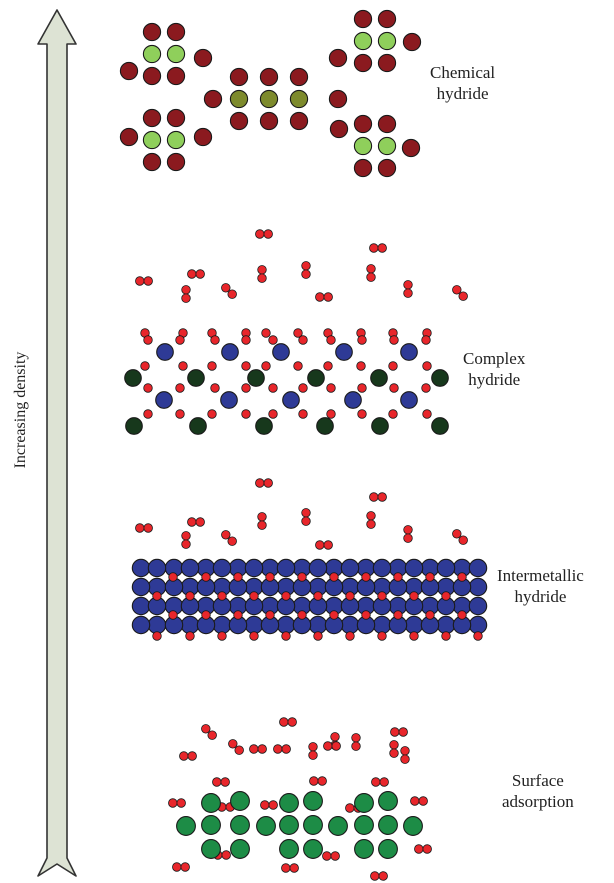 This screenshot has height=883, width=614. Describe the element at coordinates (462, 72) in the screenshot. I see `label-chemical-line1: Chemical` at that location.